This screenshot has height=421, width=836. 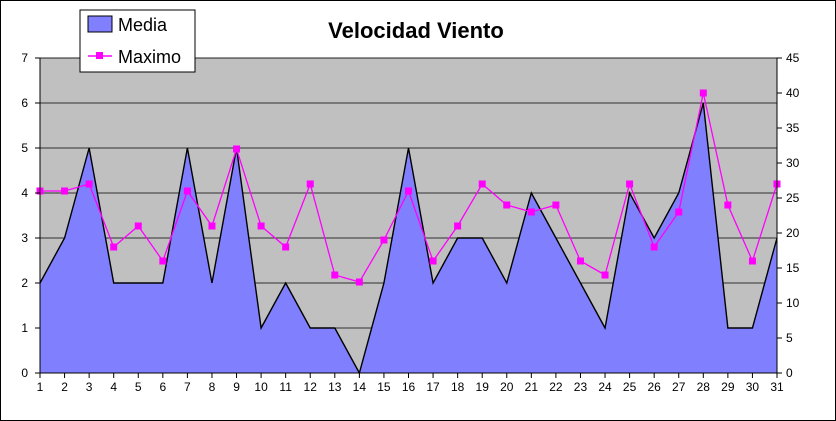 I want to click on x-tick-label-28: 28, so click(x=704, y=387).